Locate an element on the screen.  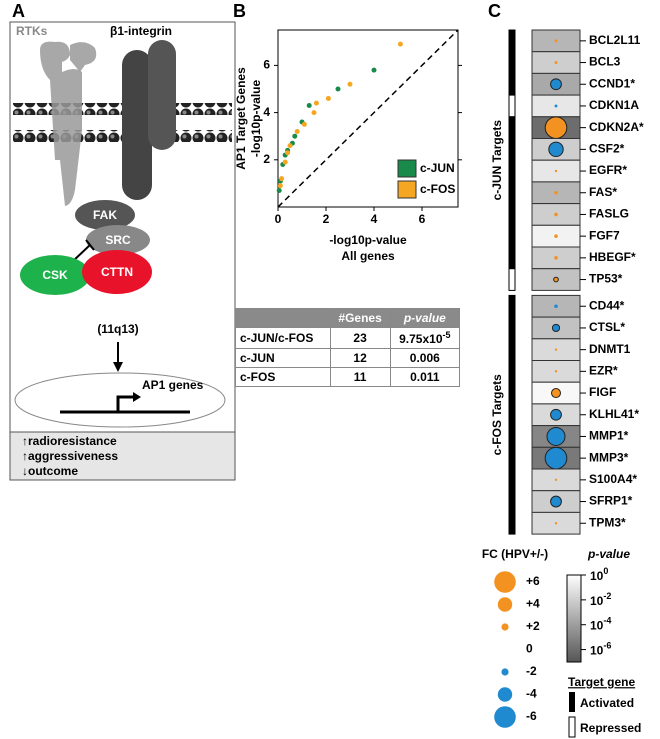
label: FAK is located at coordinates (105, 215).